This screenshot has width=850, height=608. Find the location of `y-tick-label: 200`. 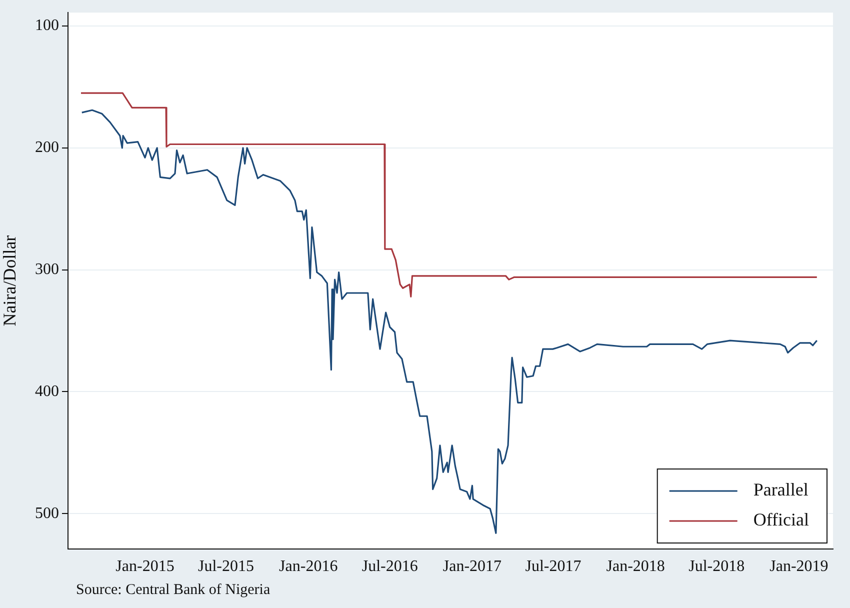

y-tick-label: 200 is located at coordinates (47, 147).